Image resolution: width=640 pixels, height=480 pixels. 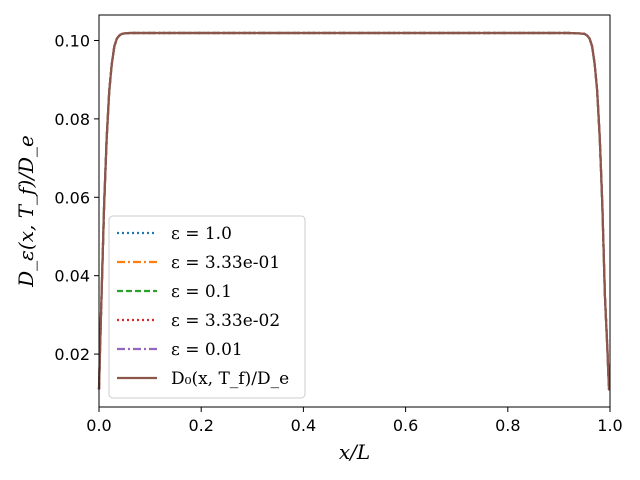 I want to click on legend-label-4: ε = 0.01, so click(x=207, y=350).